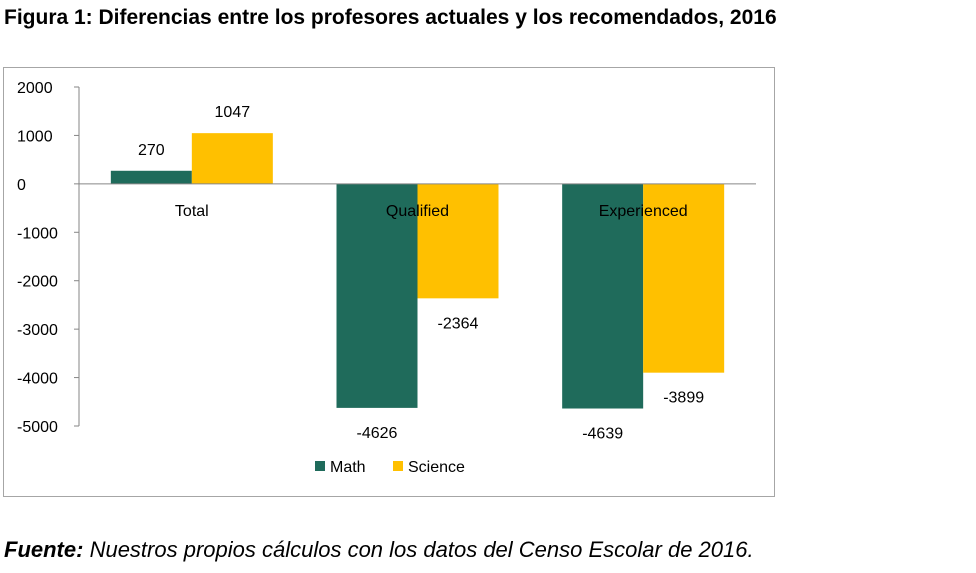 This screenshot has width=976, height=573. I want to click on y-tick-label: -4000, so click(37, 379).